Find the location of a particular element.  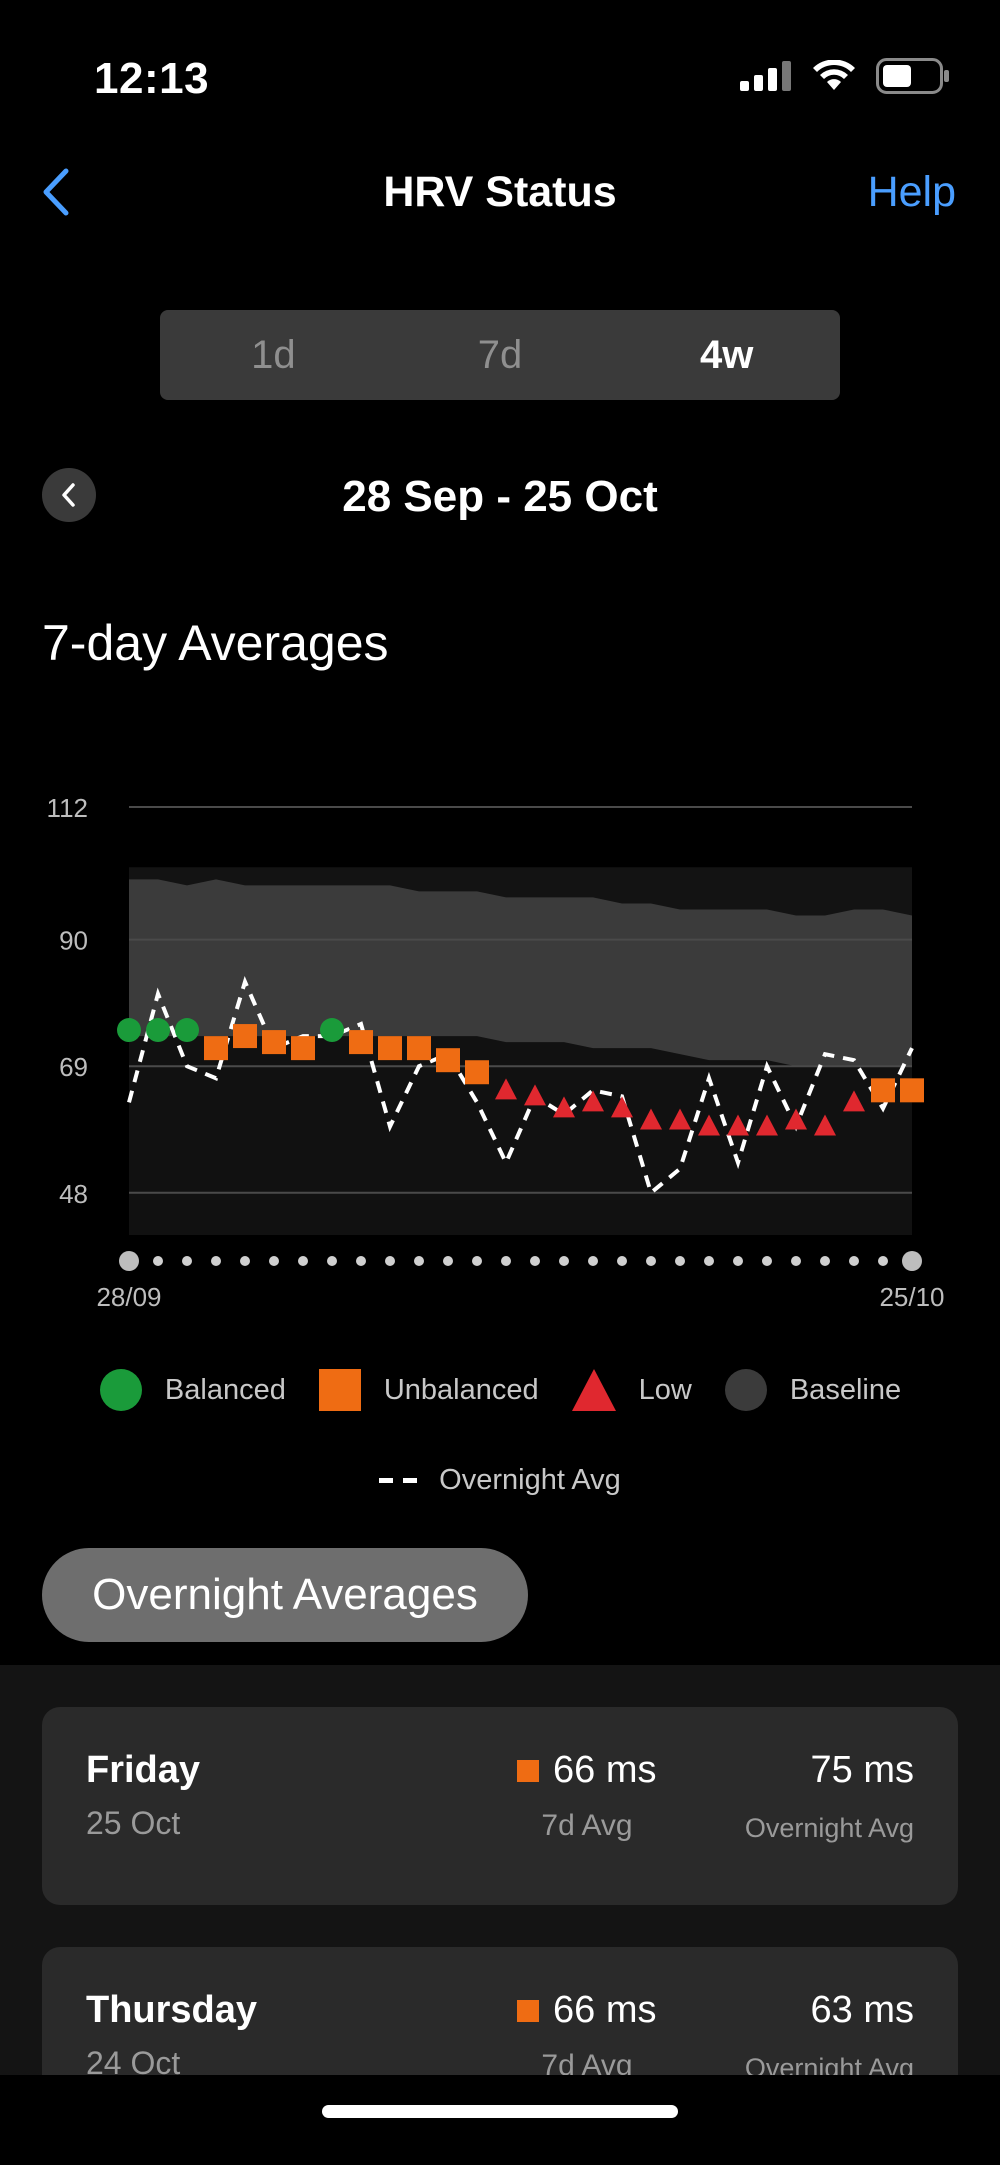

page-title: HRV Status is located at coordinates (500, 192).